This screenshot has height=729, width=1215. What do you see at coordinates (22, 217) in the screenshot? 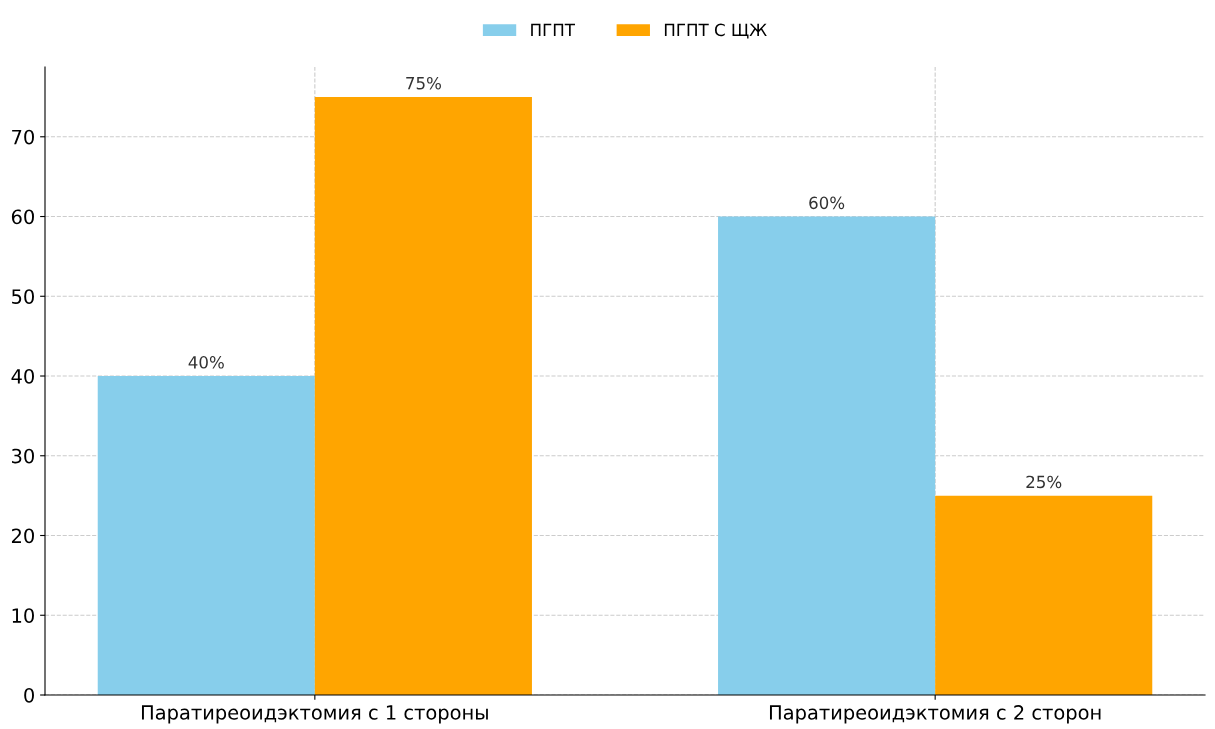
I see `y-tick-label: 60` at bounding box center [22, 217].